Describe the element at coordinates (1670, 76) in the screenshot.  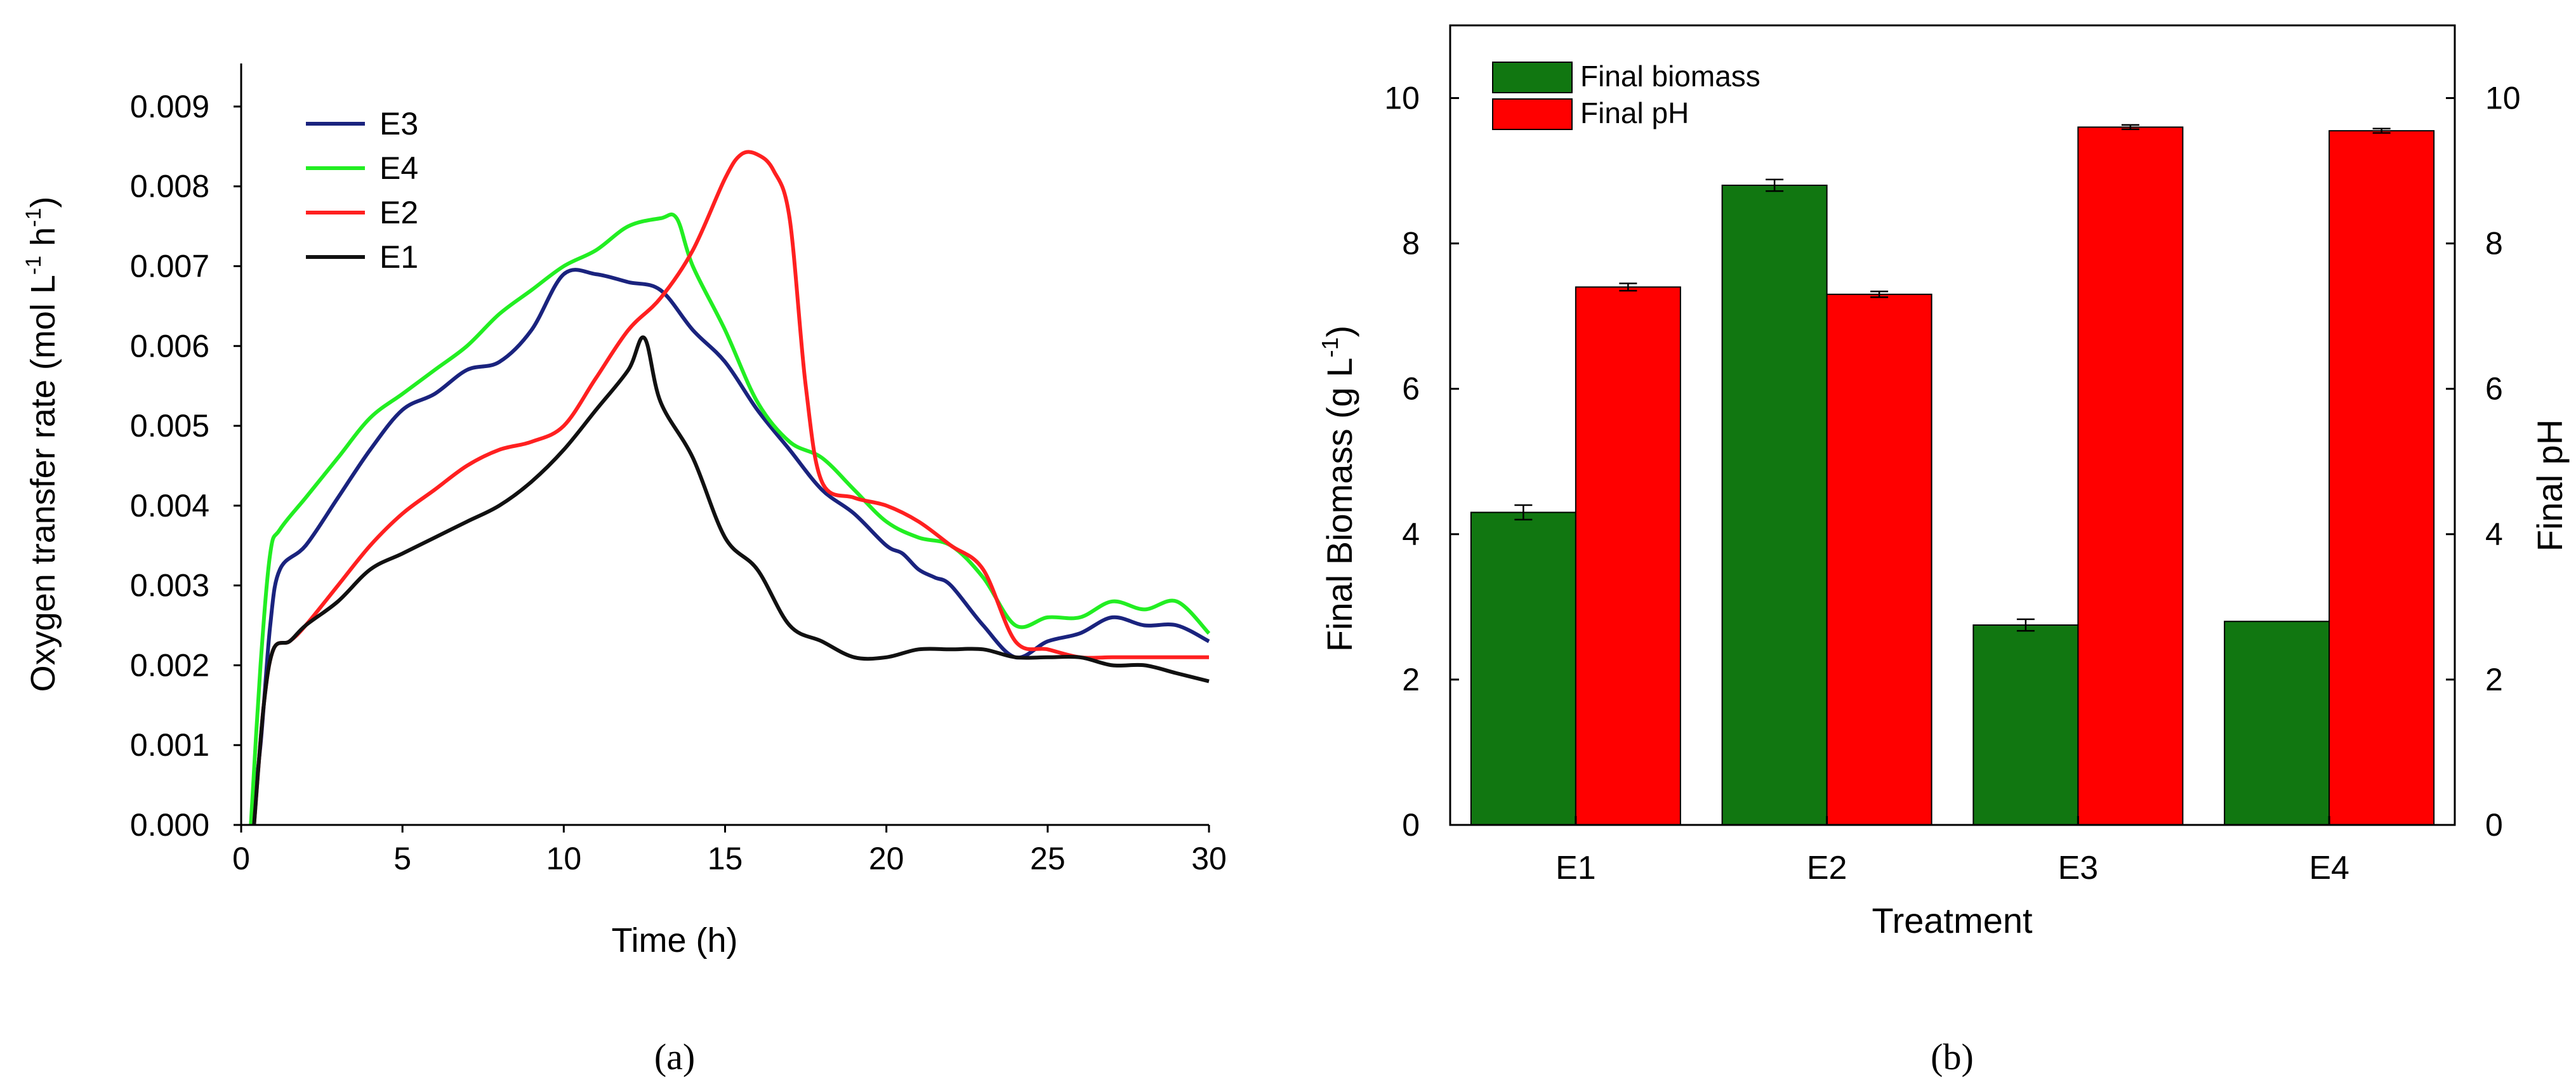
I see `legend-label-biomass: Final biomass` at that location.